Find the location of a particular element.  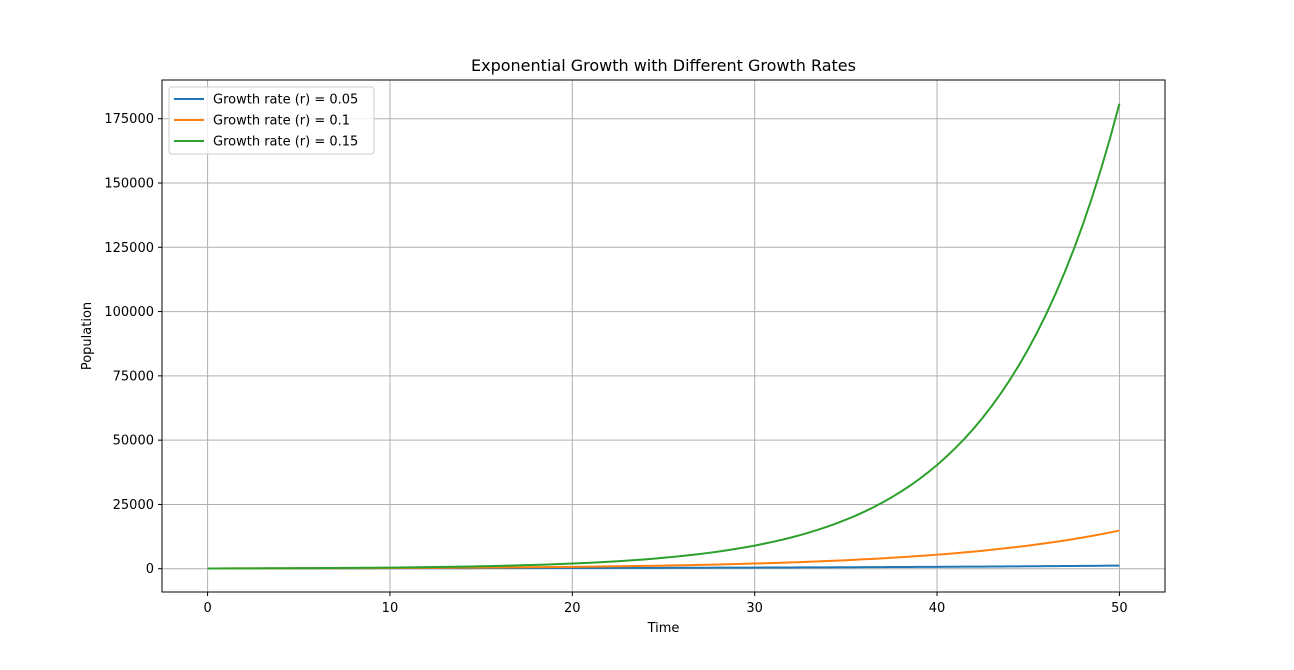

x-tick-label: 40 is located at coordinates (937, 608).